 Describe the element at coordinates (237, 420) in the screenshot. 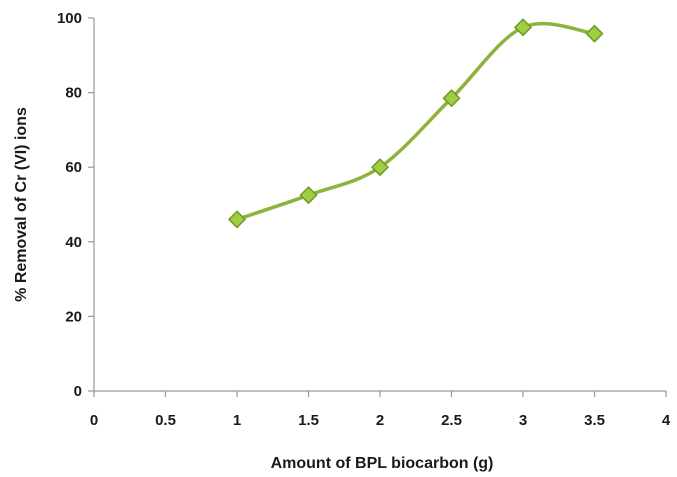

I see `x-tick-label: 1` at that location.